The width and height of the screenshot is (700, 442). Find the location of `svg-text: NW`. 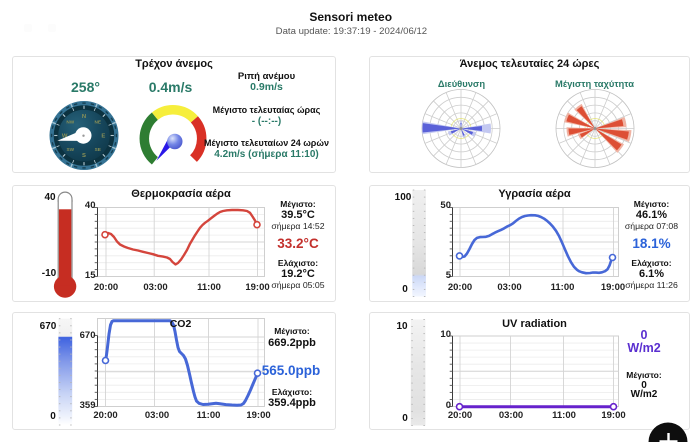

svg-text: NW is located at coordinates (70, 121).